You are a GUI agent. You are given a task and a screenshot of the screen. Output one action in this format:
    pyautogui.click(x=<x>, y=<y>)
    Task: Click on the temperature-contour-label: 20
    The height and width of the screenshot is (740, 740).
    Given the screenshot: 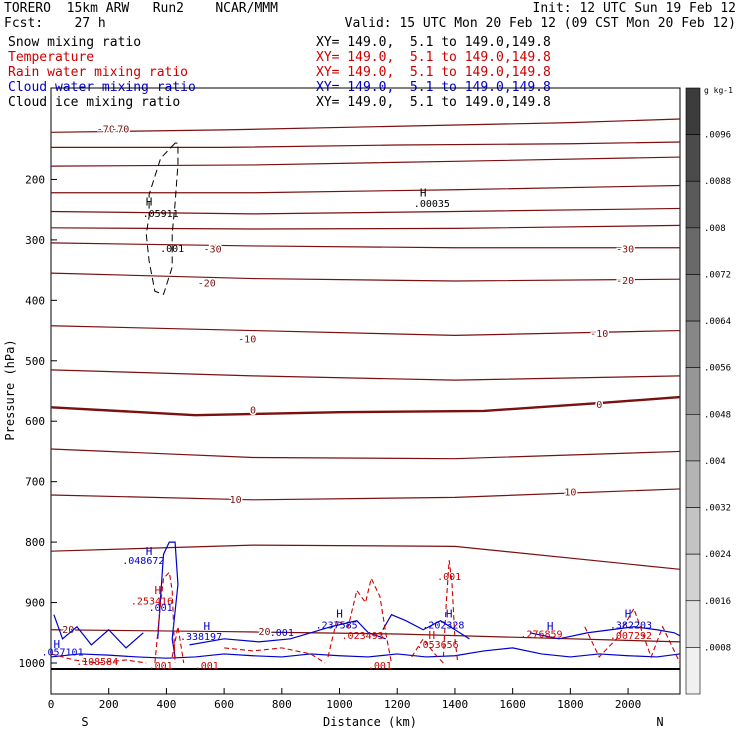 What is the action you would take?
    pyautogui.click(x=68, y=630)
    